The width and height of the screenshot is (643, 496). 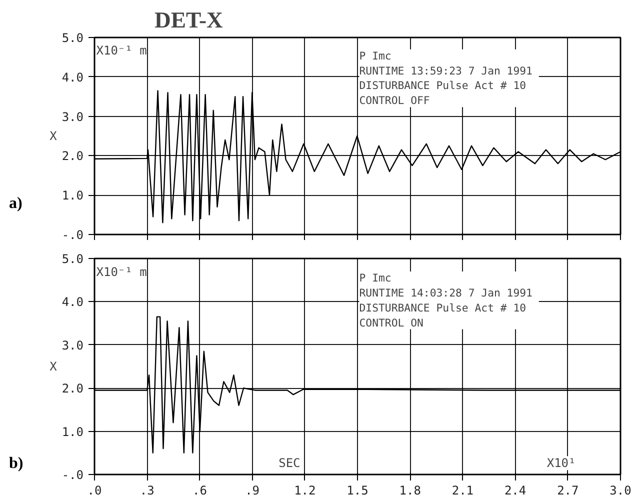 What do you see at coordinates (16, 464) in the screenshot?
I see `text: b)` at bounding box center [16, 464].